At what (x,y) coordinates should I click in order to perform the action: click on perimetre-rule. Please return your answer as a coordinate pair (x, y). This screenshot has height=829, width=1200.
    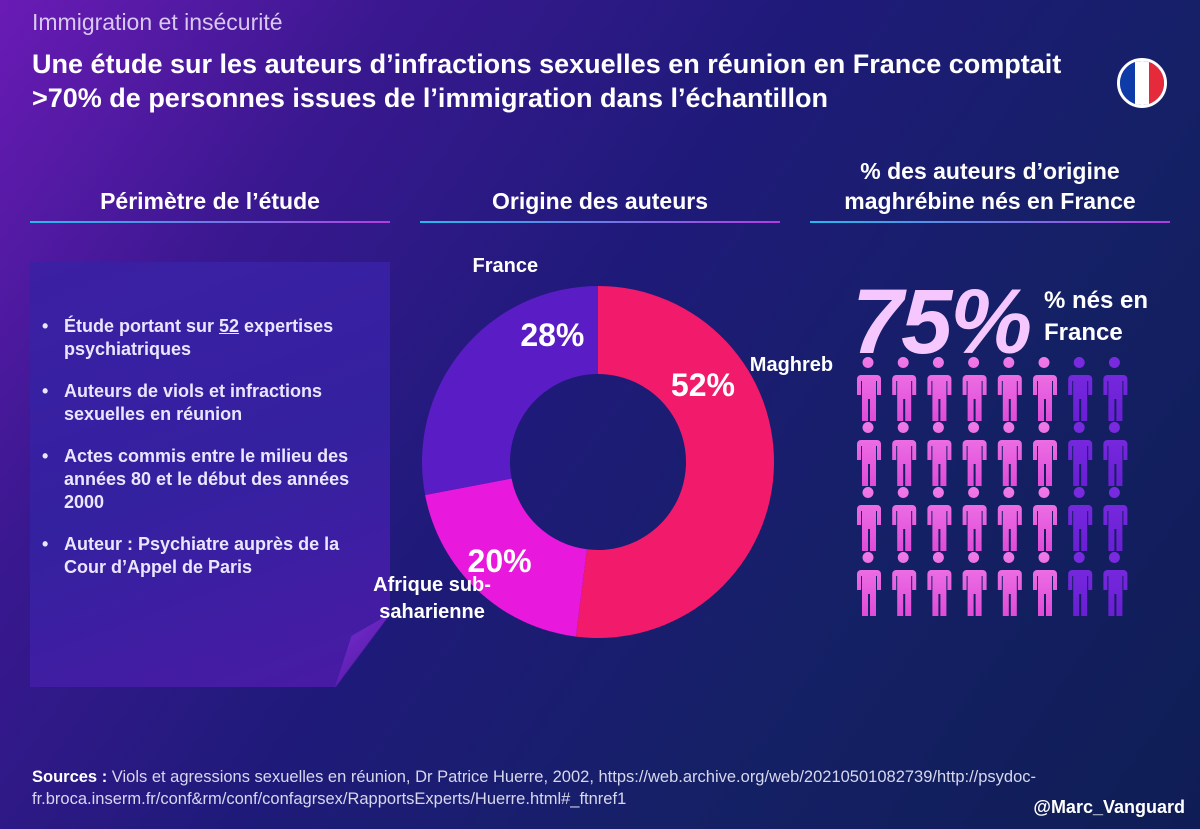
    Looking at the image, I should click on (210, 222).